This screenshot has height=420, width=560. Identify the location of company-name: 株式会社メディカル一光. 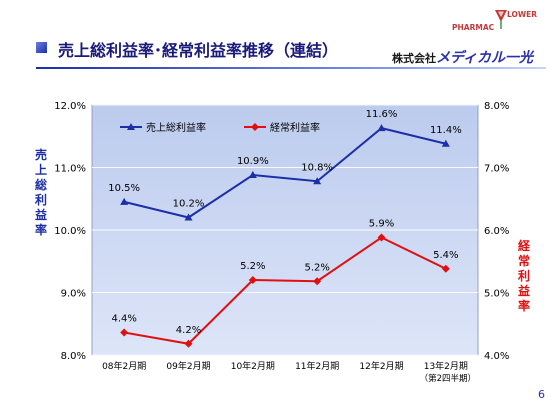
(462, 57).